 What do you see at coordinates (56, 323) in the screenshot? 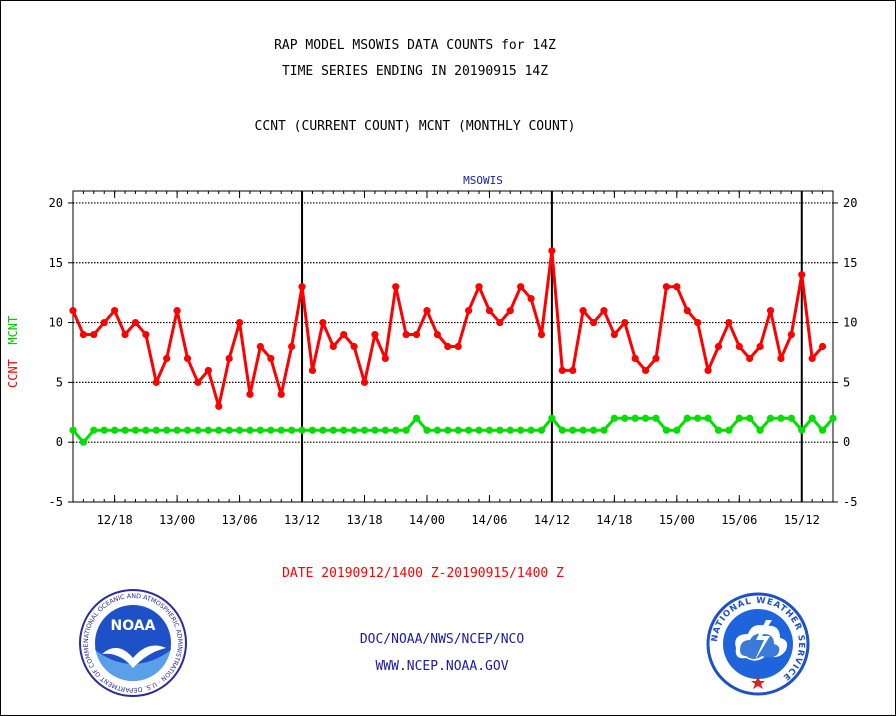
I see `y-tick-label-left: 10` at bounding box center [56, 323].